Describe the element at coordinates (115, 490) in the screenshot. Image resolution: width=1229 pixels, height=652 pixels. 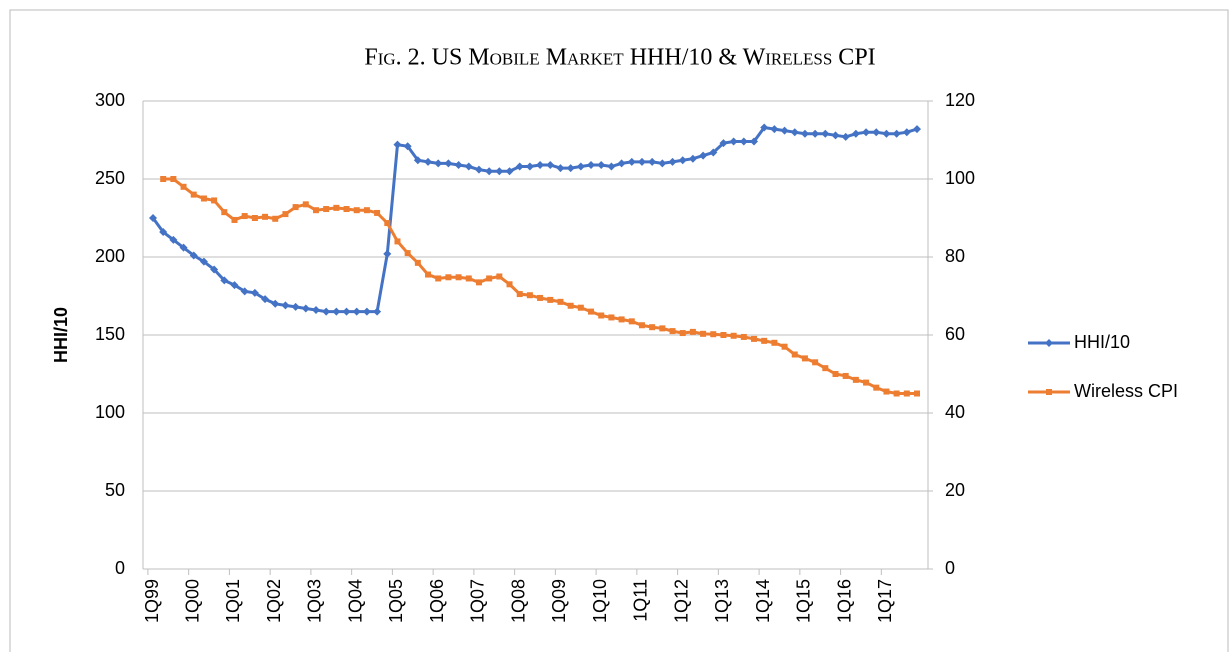
I see `y-tick-label: 50` at that location.